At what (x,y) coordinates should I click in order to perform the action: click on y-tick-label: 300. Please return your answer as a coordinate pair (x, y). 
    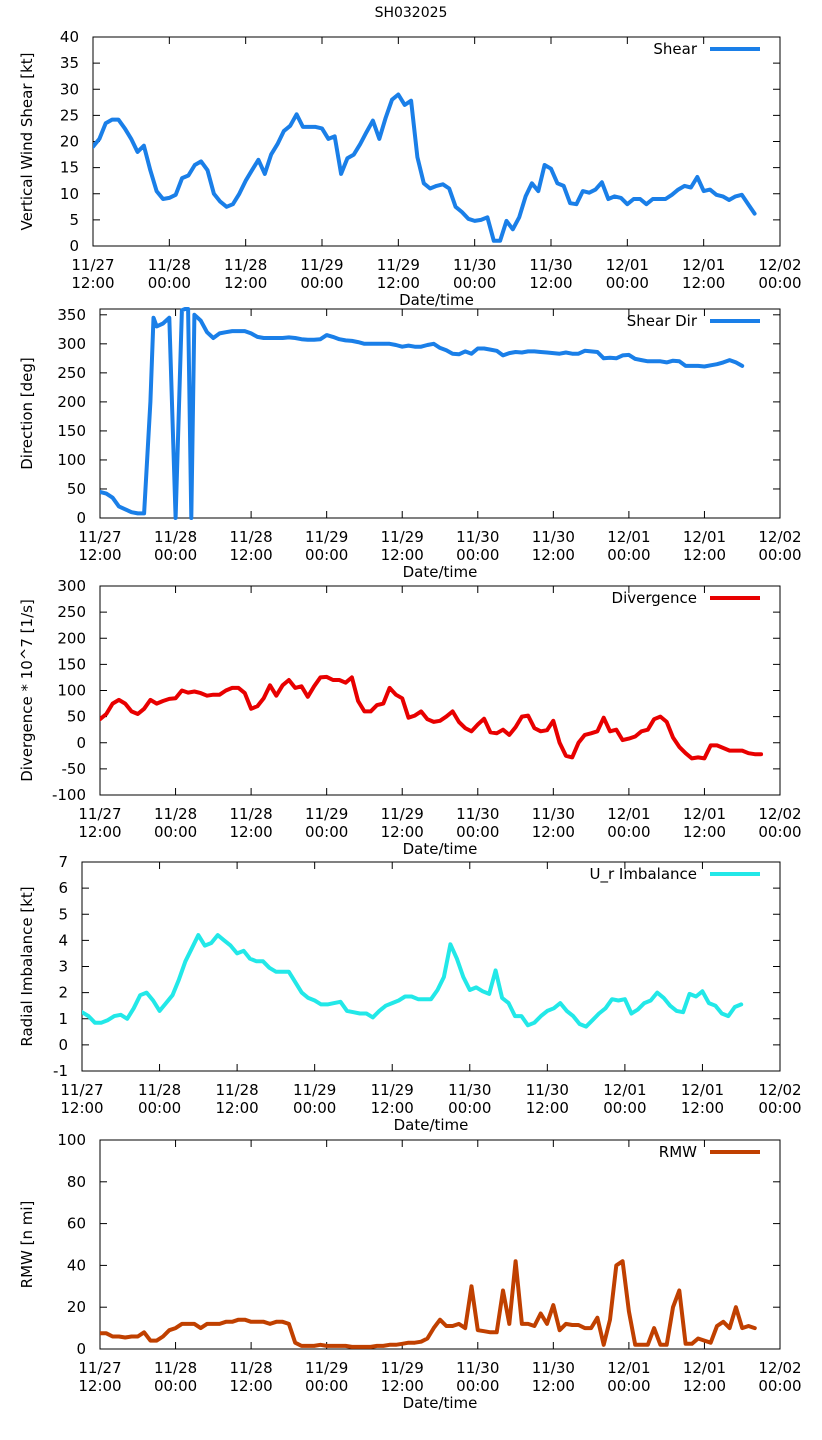
    Looking at the image, I should click on (71, 344).